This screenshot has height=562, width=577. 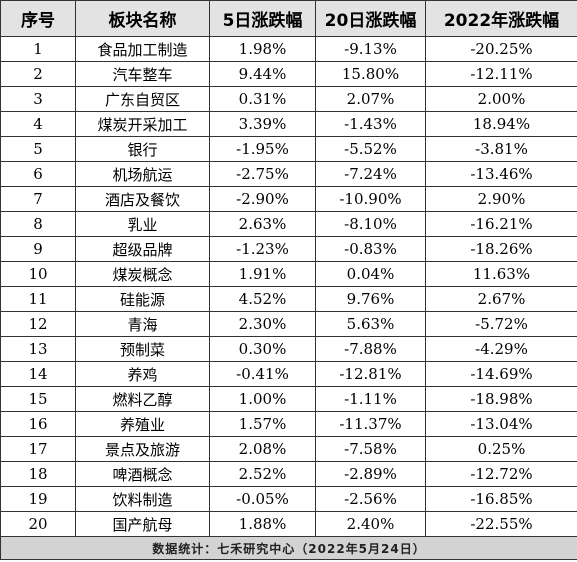 What do you see at coordinates (262, 424) in the screenshot?
I see `change-5day-cell: 1.57%` at bounding box center [262, 424].